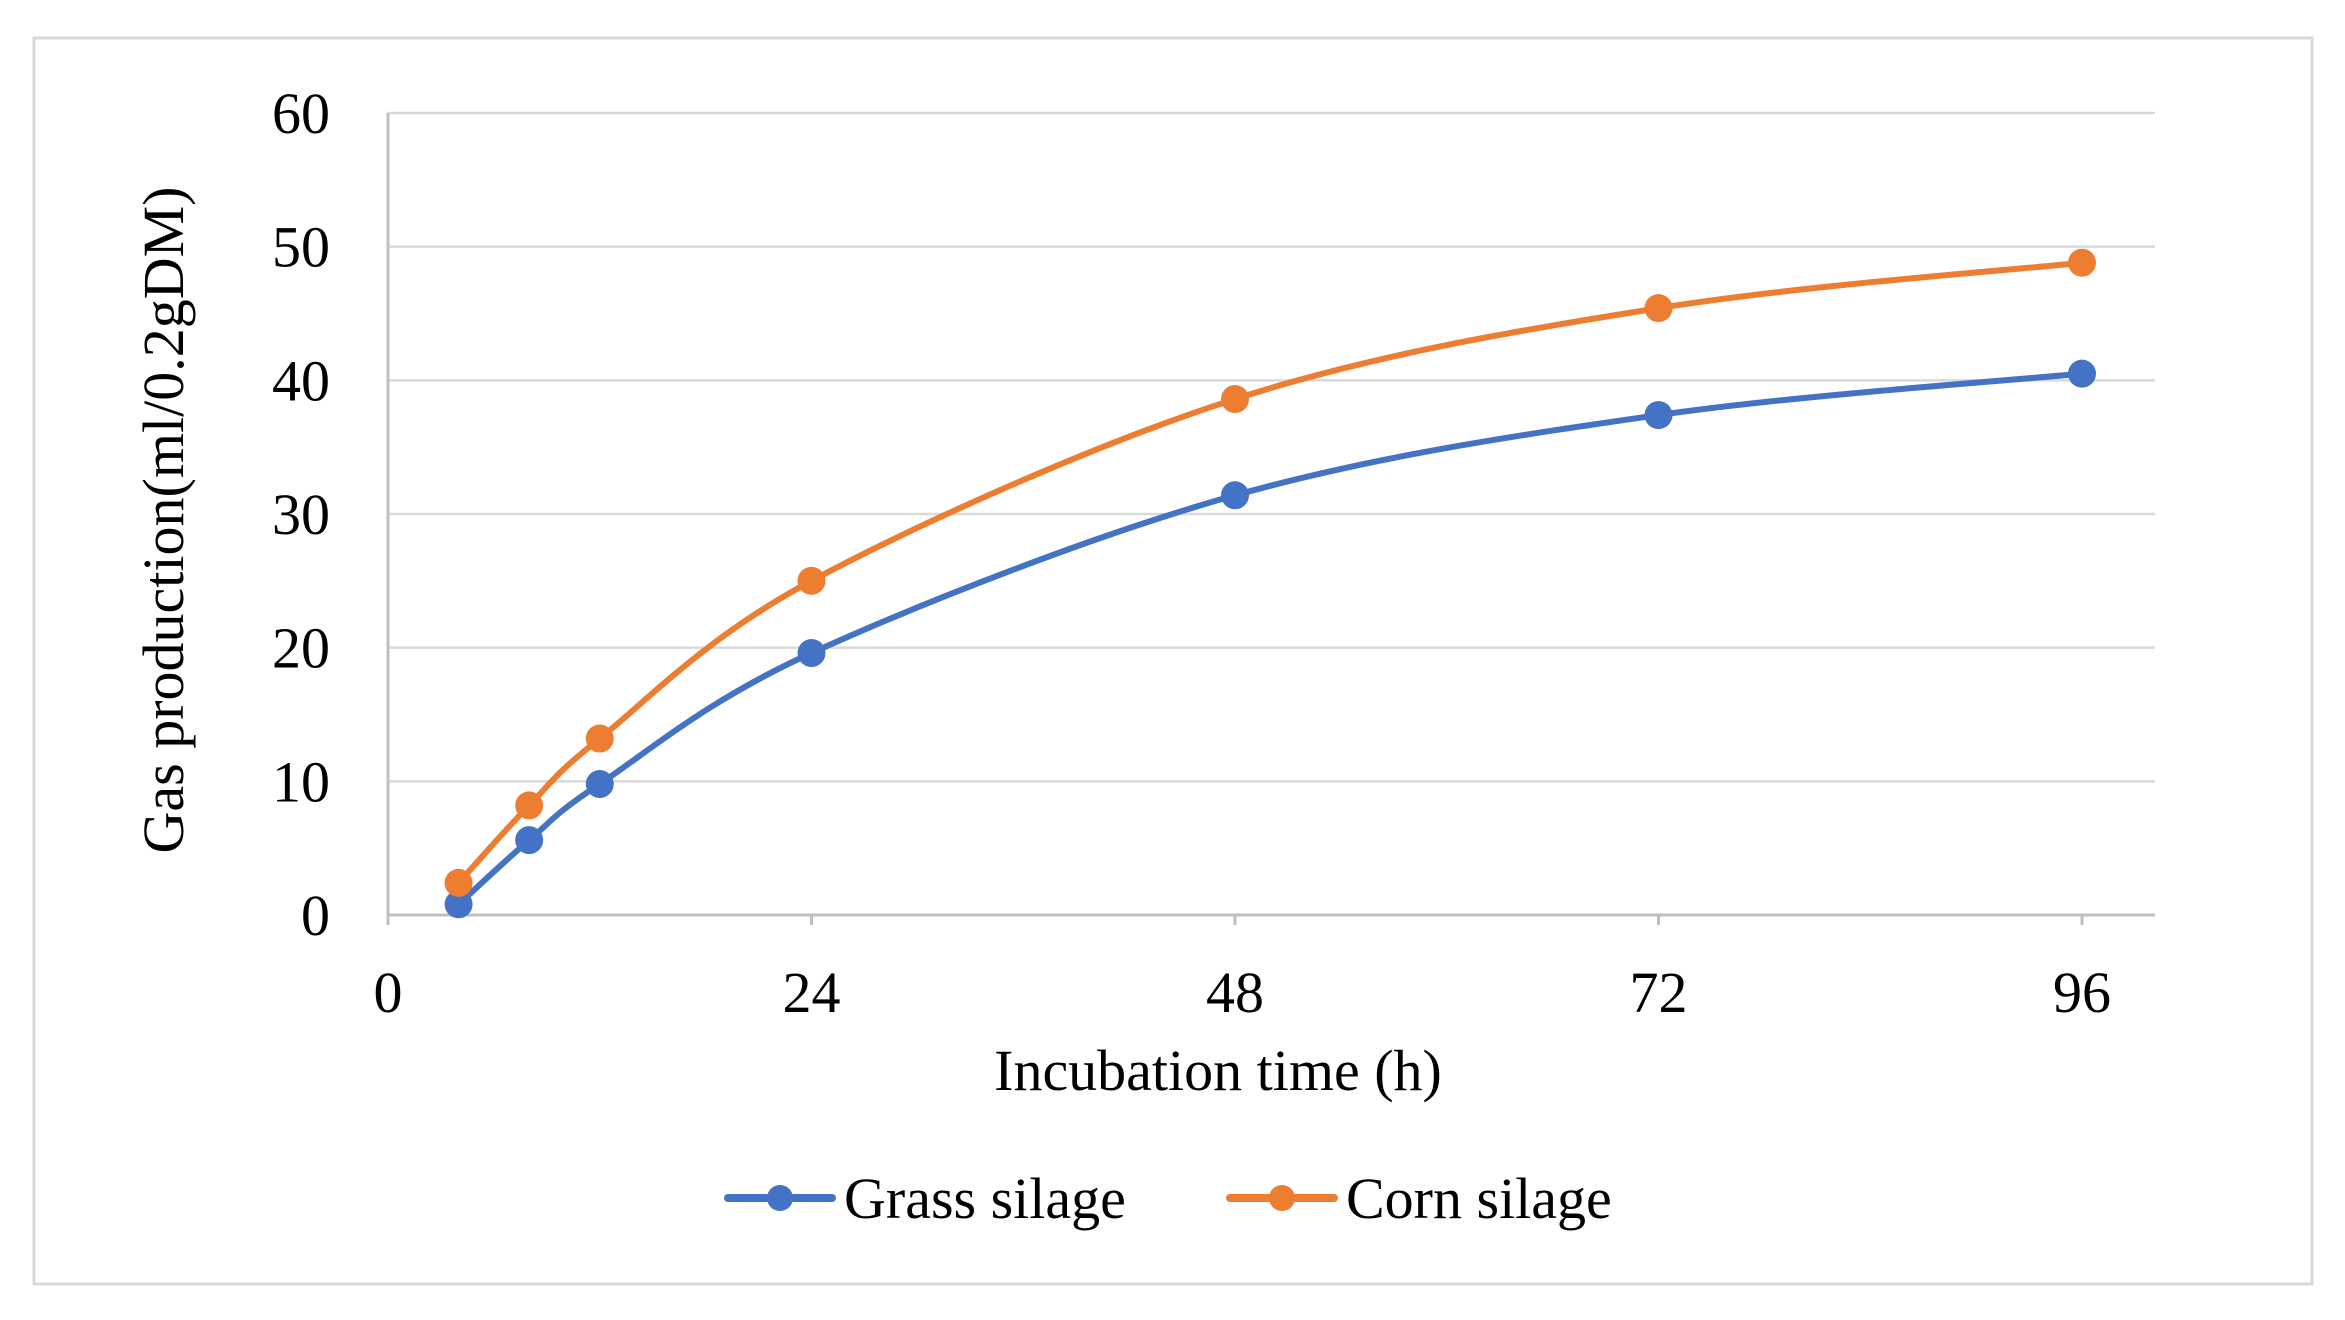 Image resolution: width=2345 pixels, height=1320 pixels. Describe the element at coordinates (780, 1198) in the screenshot. I see `legend-grass-marker` at that location.